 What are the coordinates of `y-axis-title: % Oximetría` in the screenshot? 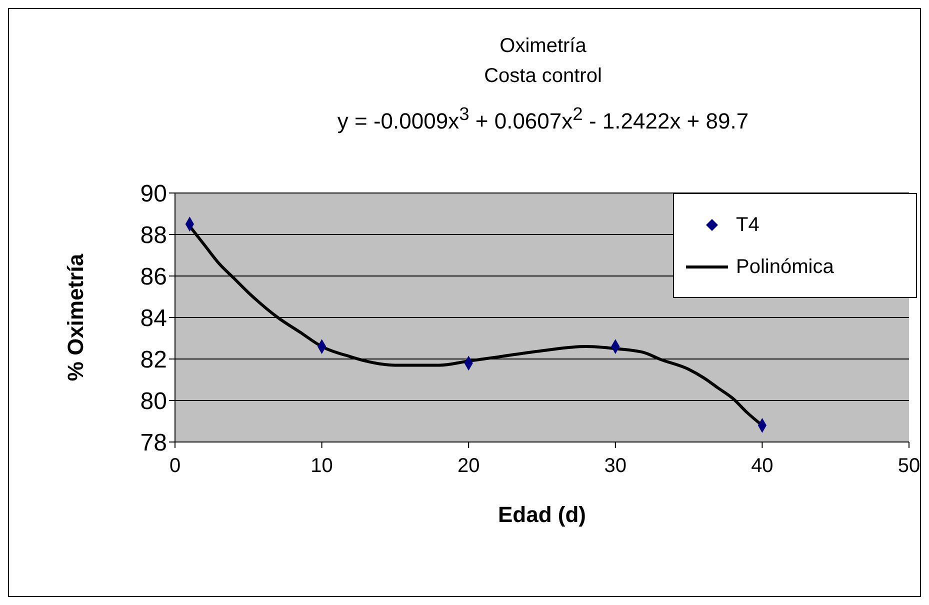 It's located at (75, 317).